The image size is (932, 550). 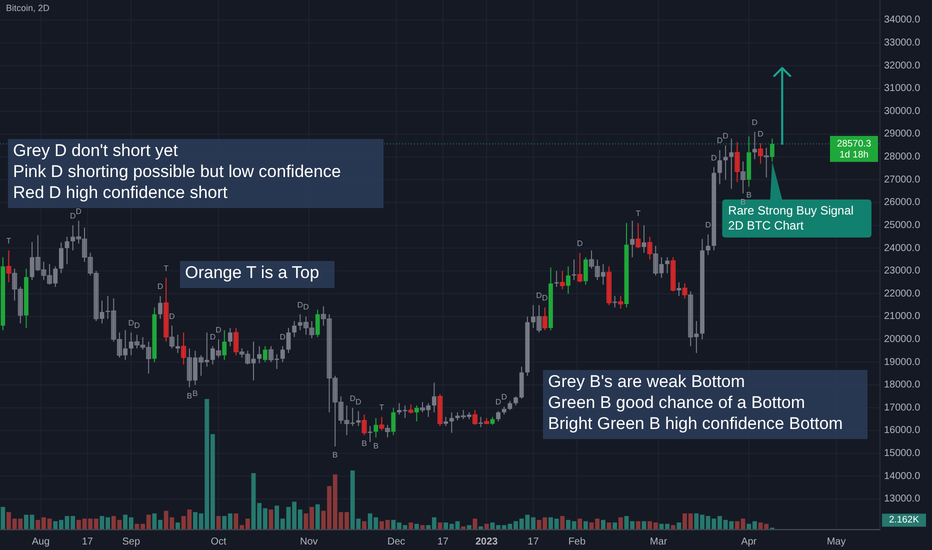 I want to click on y-tick-label: 23000.0, so click(x=902, y=271).